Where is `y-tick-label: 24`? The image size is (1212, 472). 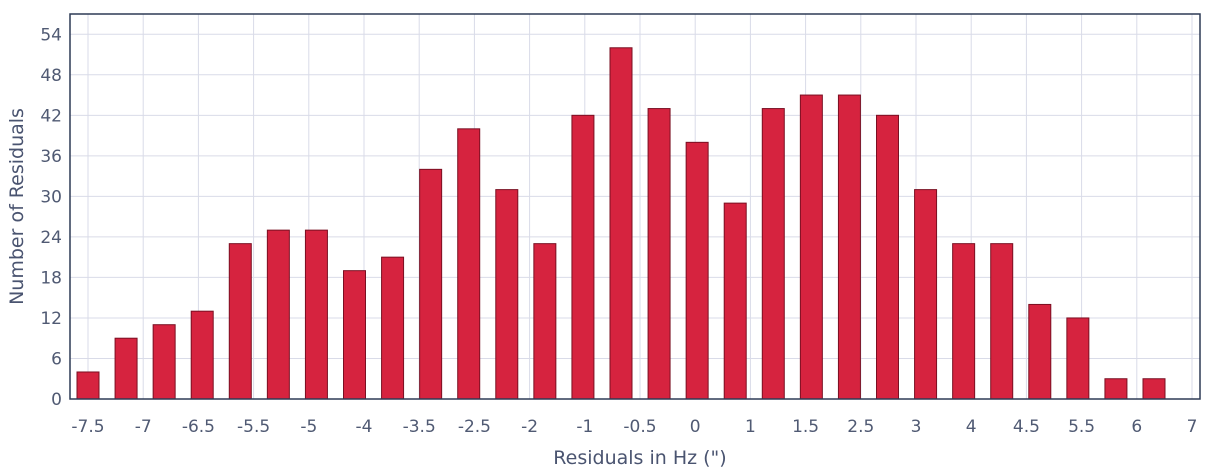 y-tick-label: 24 is located at coordinates (51, 238).